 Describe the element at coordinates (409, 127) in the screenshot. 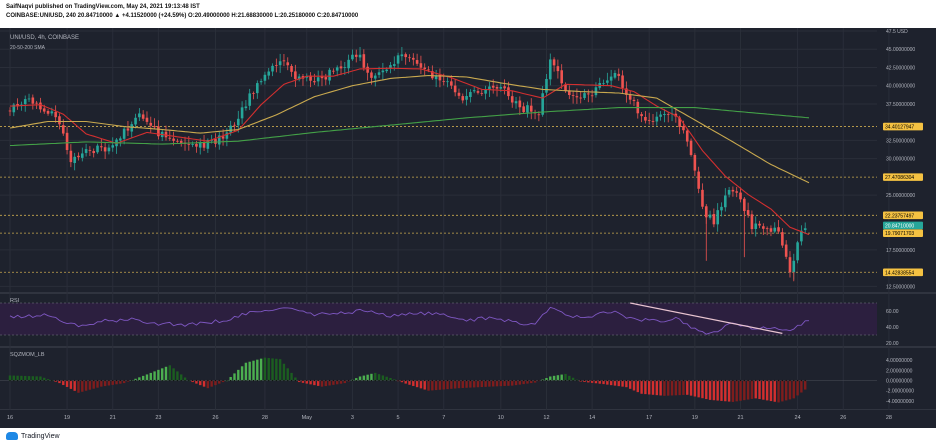

I see `moving-average-line` at that location.